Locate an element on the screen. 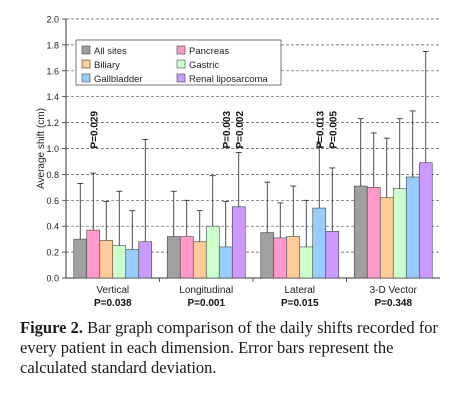 This screenshot has height=400, width=461. p-value-annotation: P=0.003 is located at coordinates (227, 130).